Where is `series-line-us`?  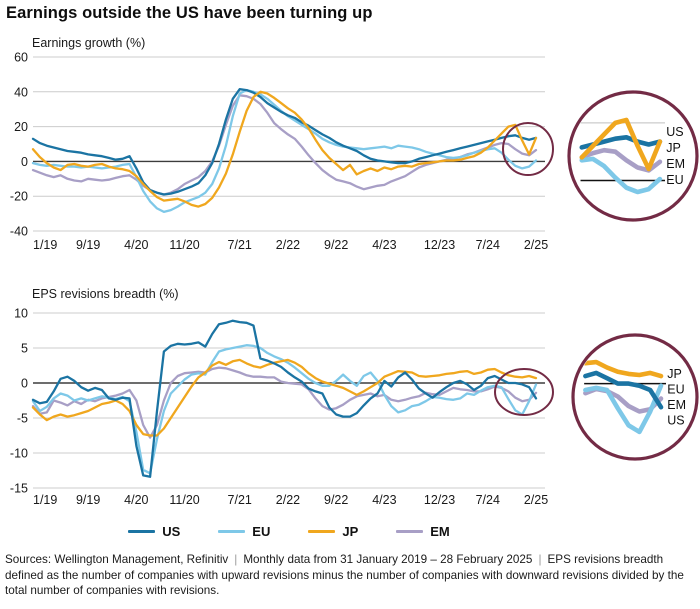
series-line-us is located at coordinates (284, 142).